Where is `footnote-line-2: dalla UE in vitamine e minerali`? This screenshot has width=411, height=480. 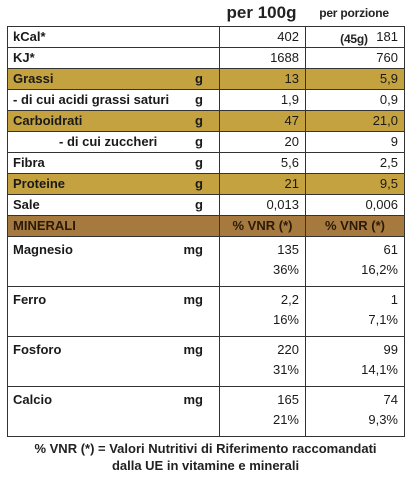
footnote-line-2: dalla UE in vitamine e minerali is located at coordinates (205, 465).